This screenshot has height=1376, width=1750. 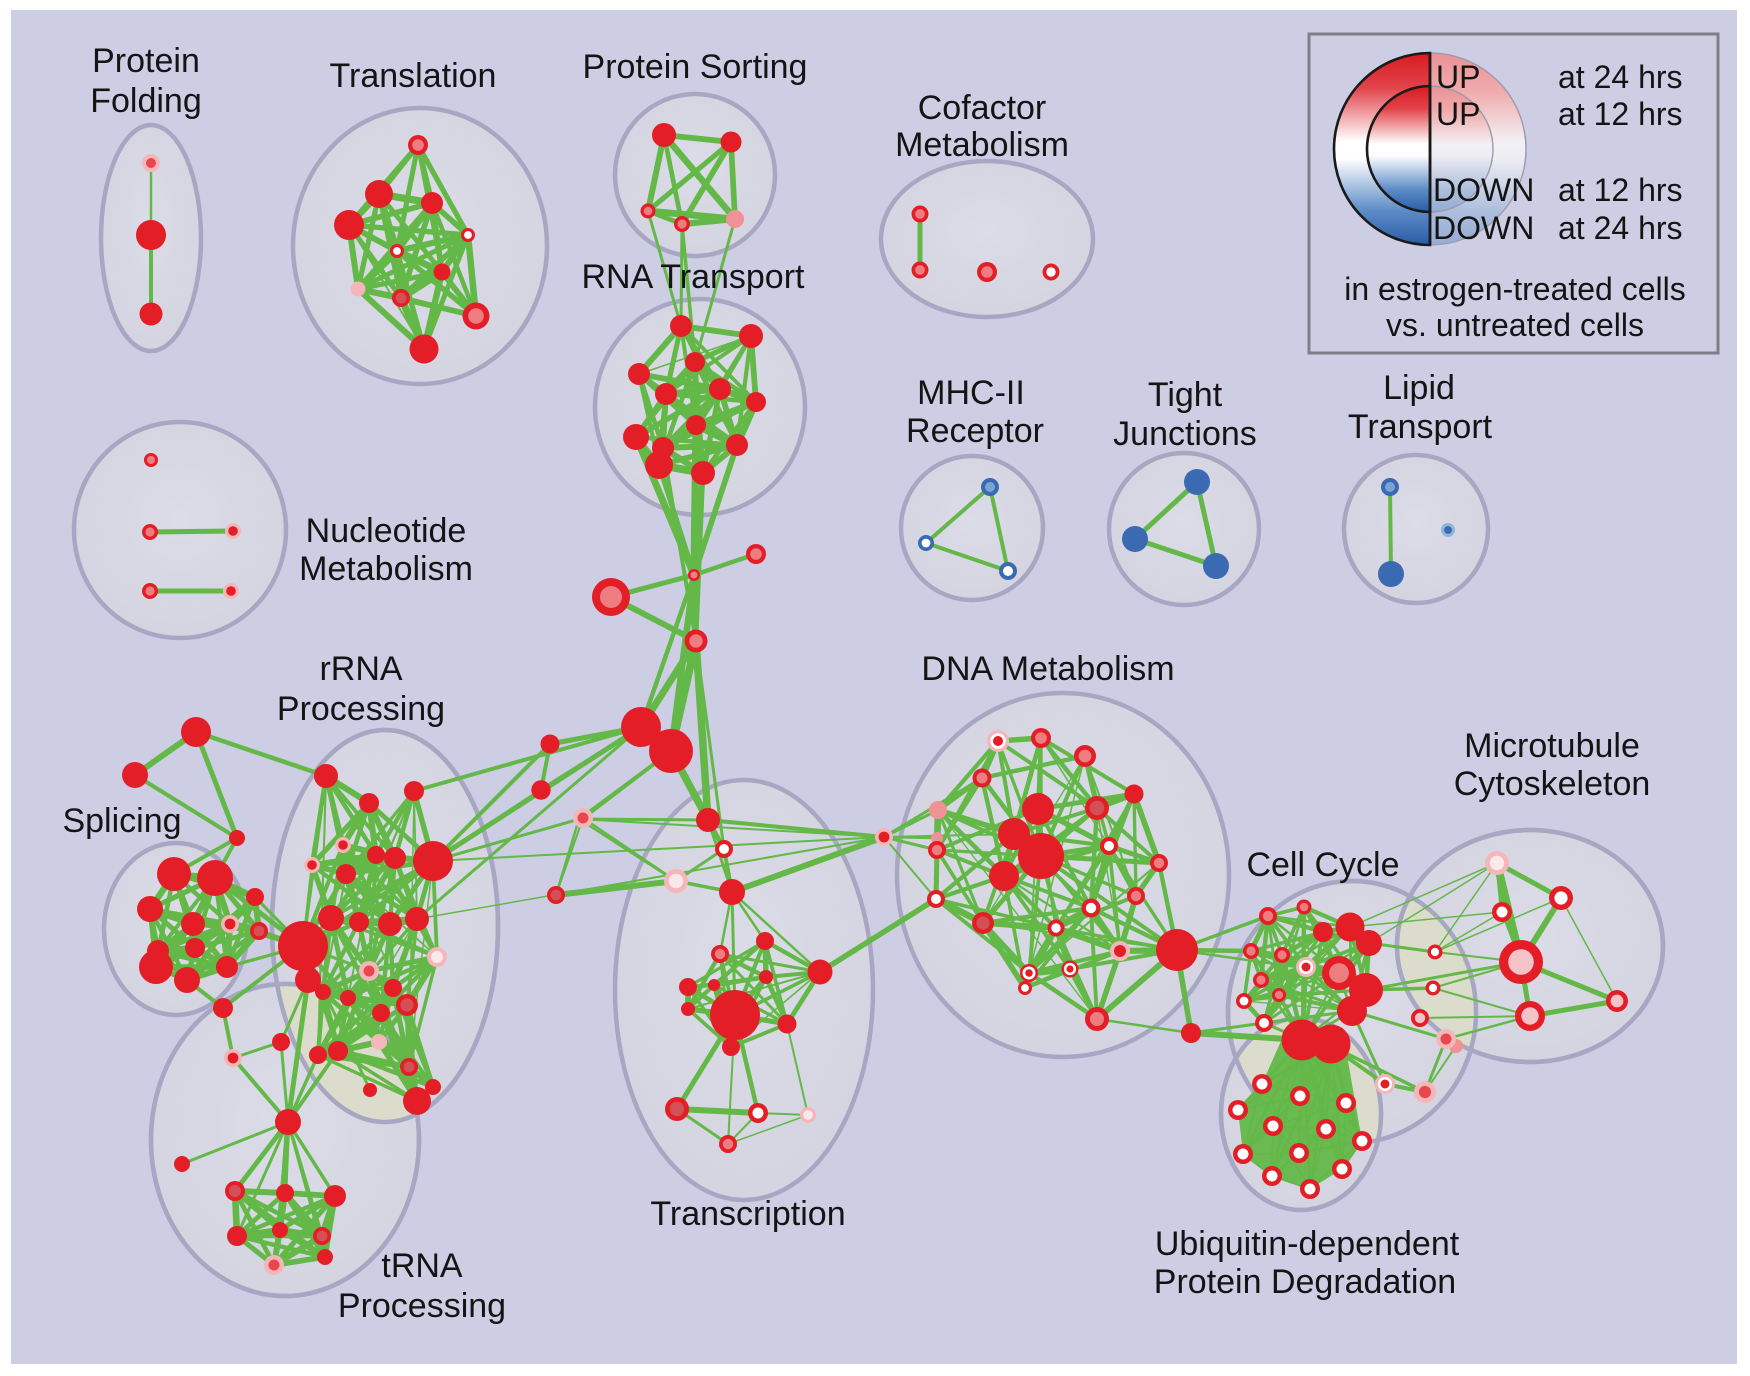 What do you see at coordinates (146, 61) in the screenshot?
I see `svg-text: Protein` at bounding box center [146, 61].